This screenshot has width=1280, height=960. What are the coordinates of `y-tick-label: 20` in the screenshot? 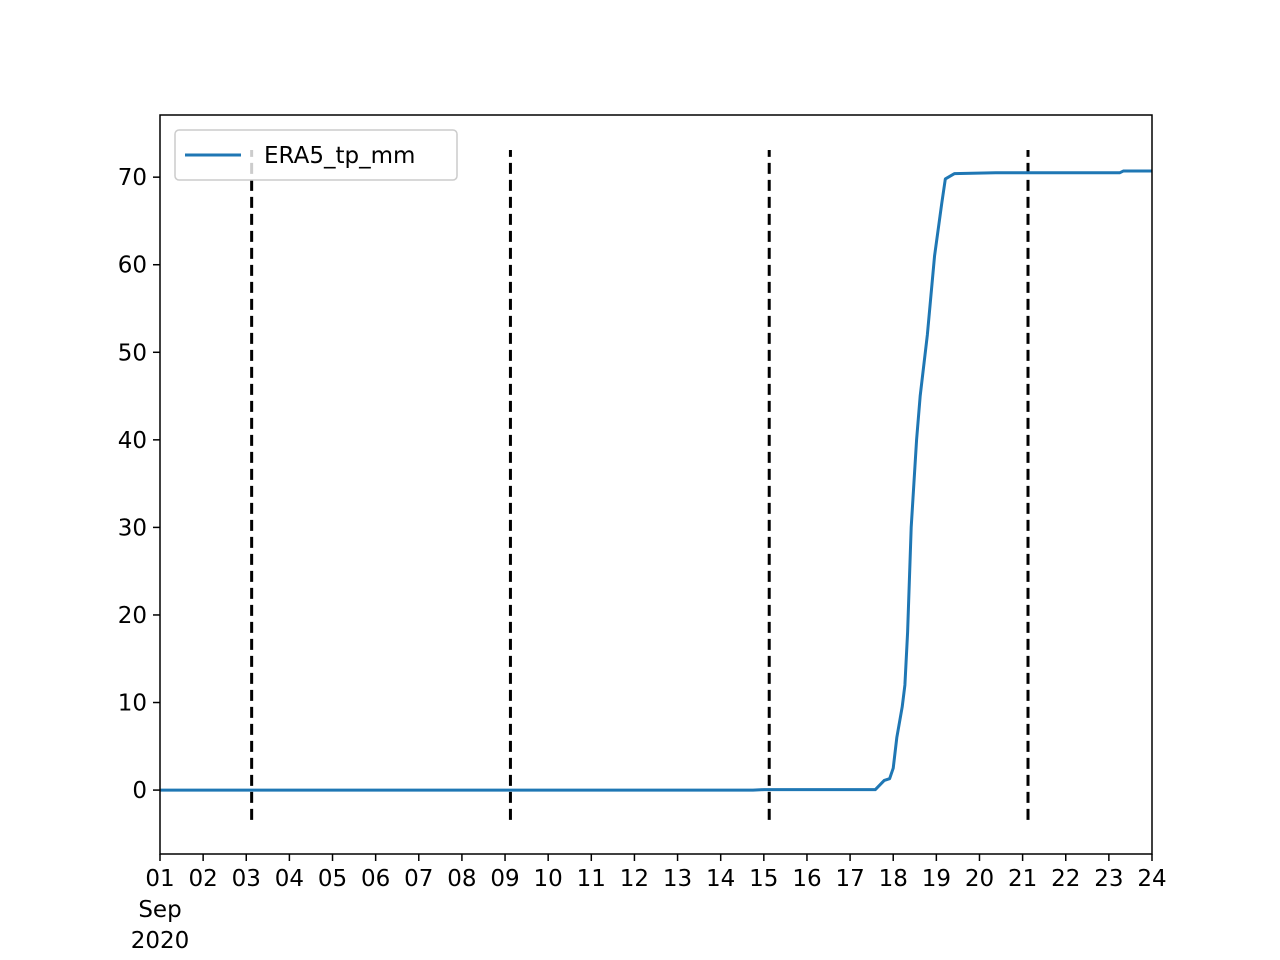 It's located at (132, 616).